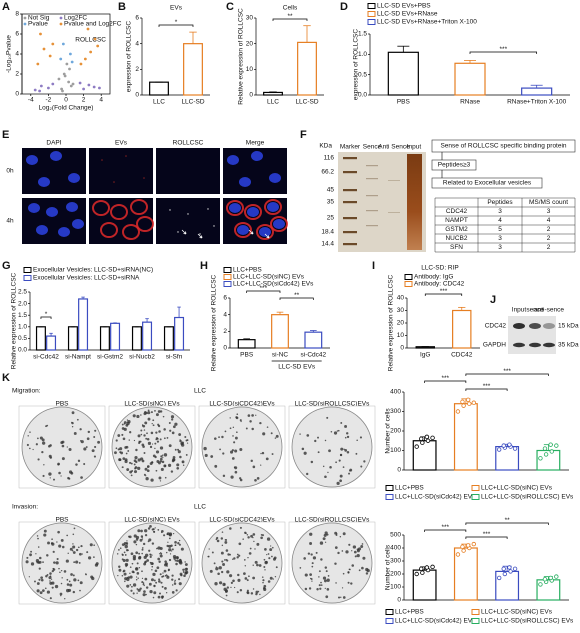  Describe the element at coordinates (332, 563) in the screenshot. I see `transwell-well` at that location.